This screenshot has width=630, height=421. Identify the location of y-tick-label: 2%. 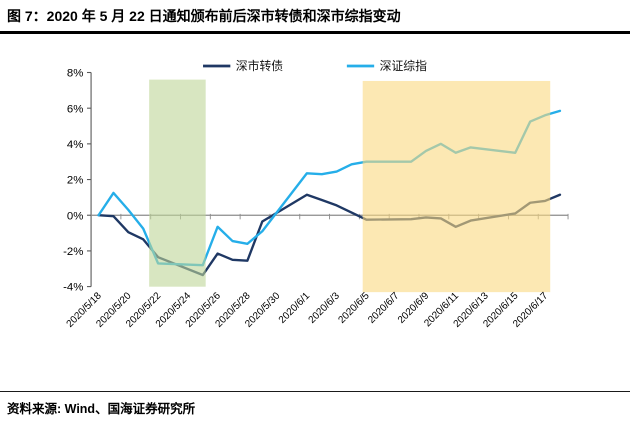
(75, 181).